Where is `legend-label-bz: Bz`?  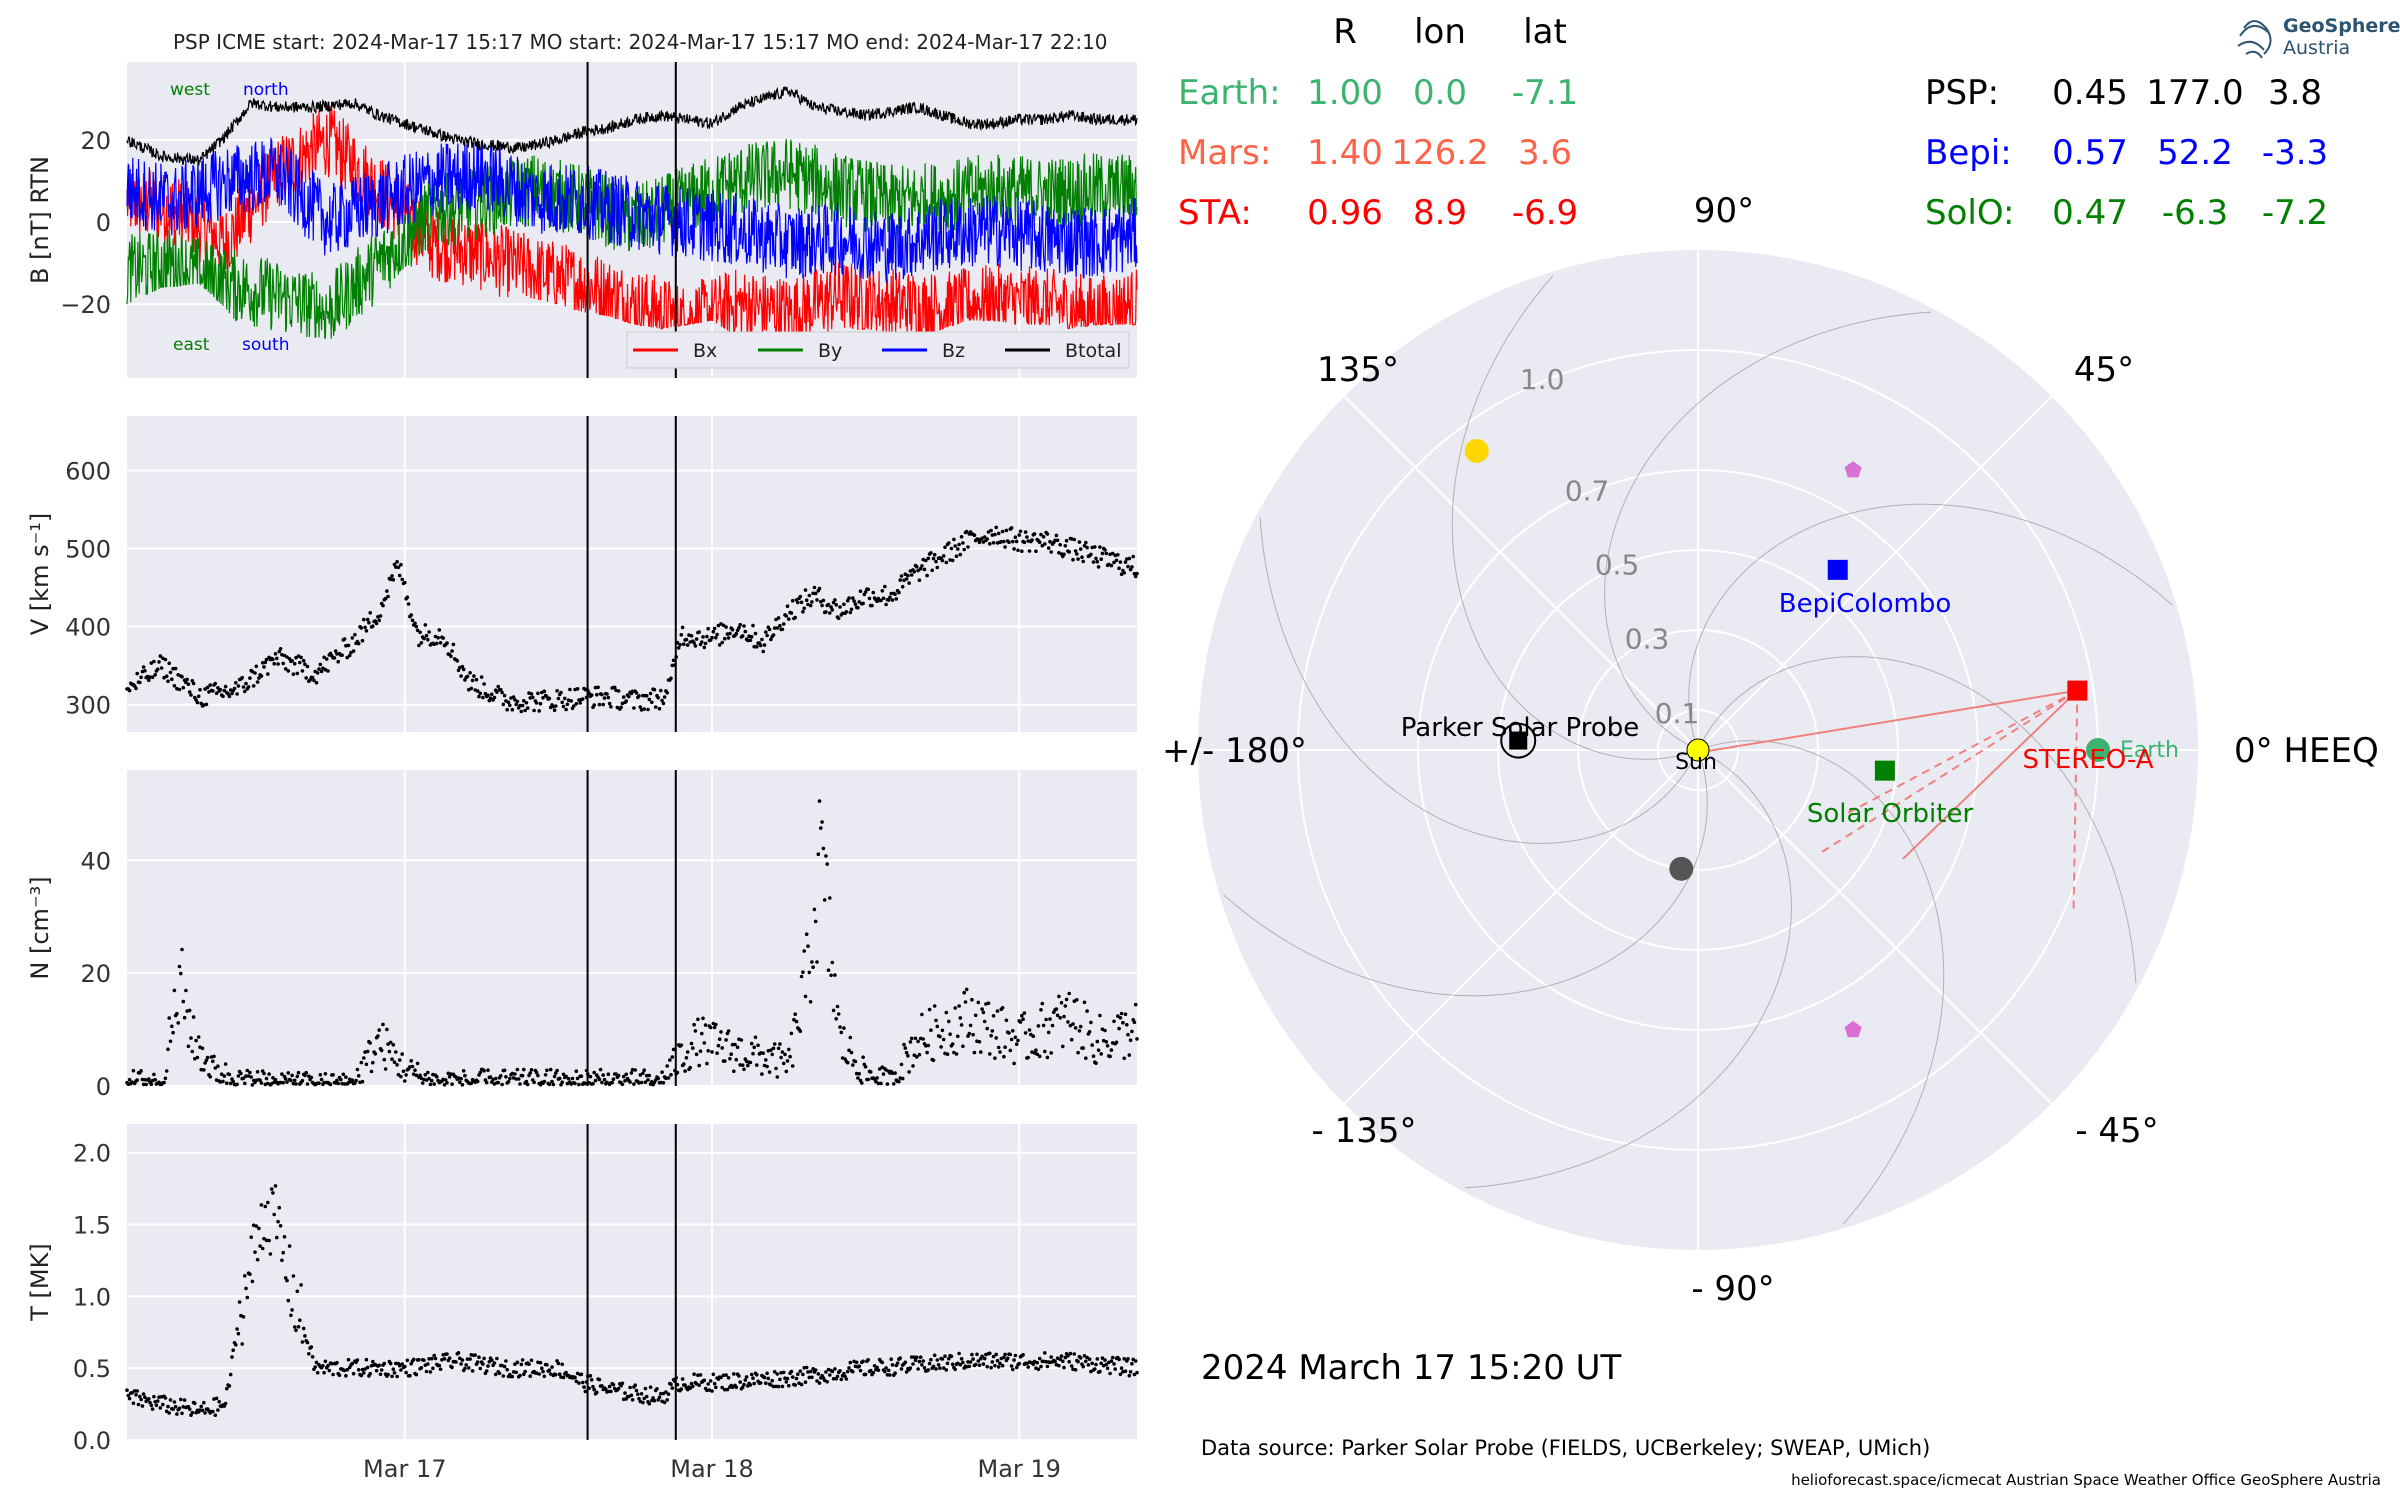
legend-label-bz: Bz is located at coordinates (953, 351).